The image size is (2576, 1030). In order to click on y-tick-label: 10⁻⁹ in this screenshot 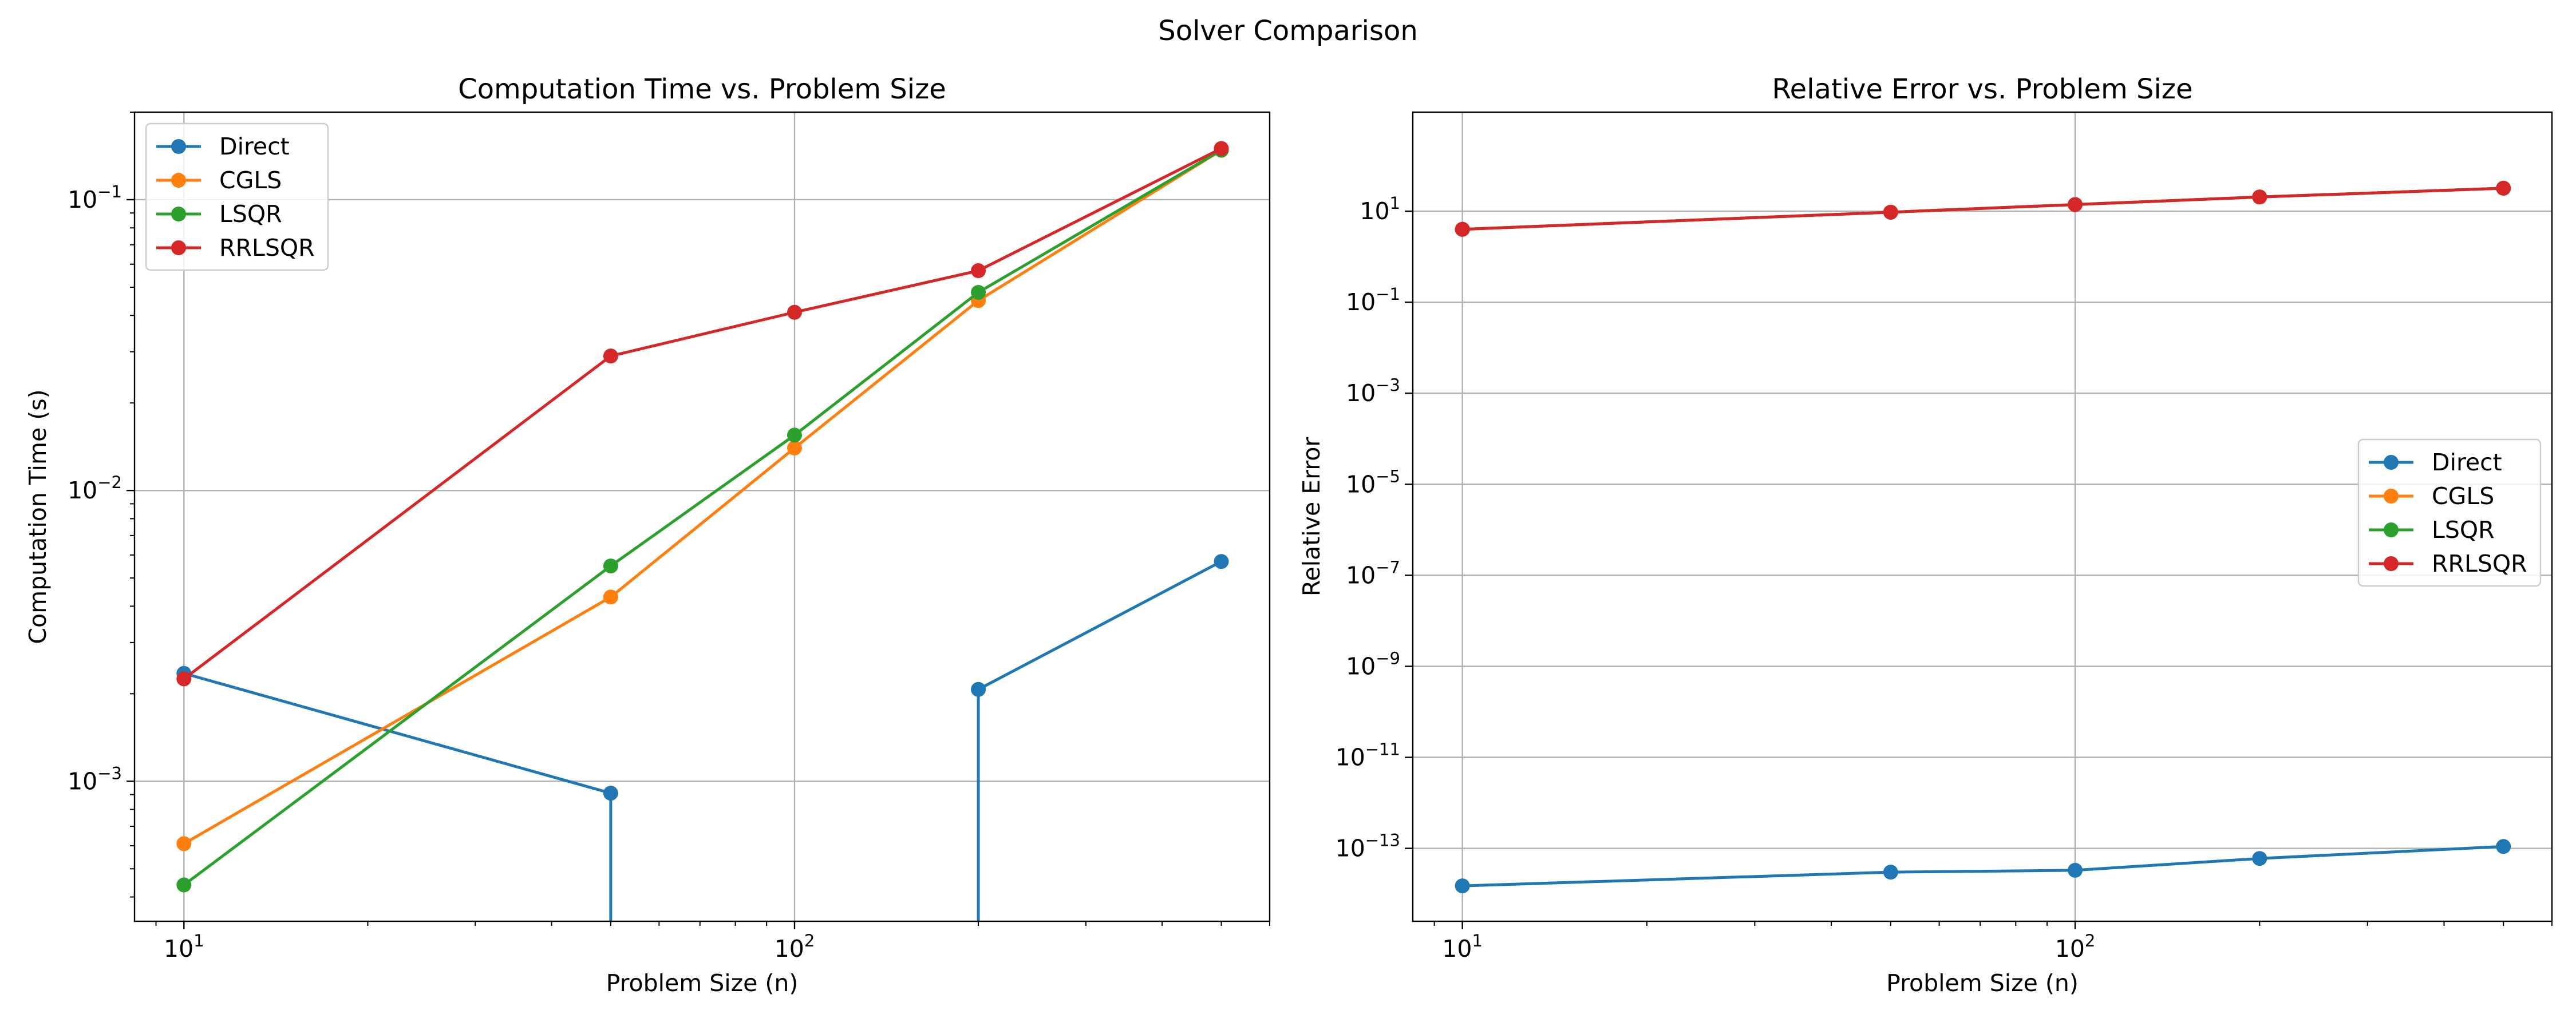, I will do `click(1373, 664)`.